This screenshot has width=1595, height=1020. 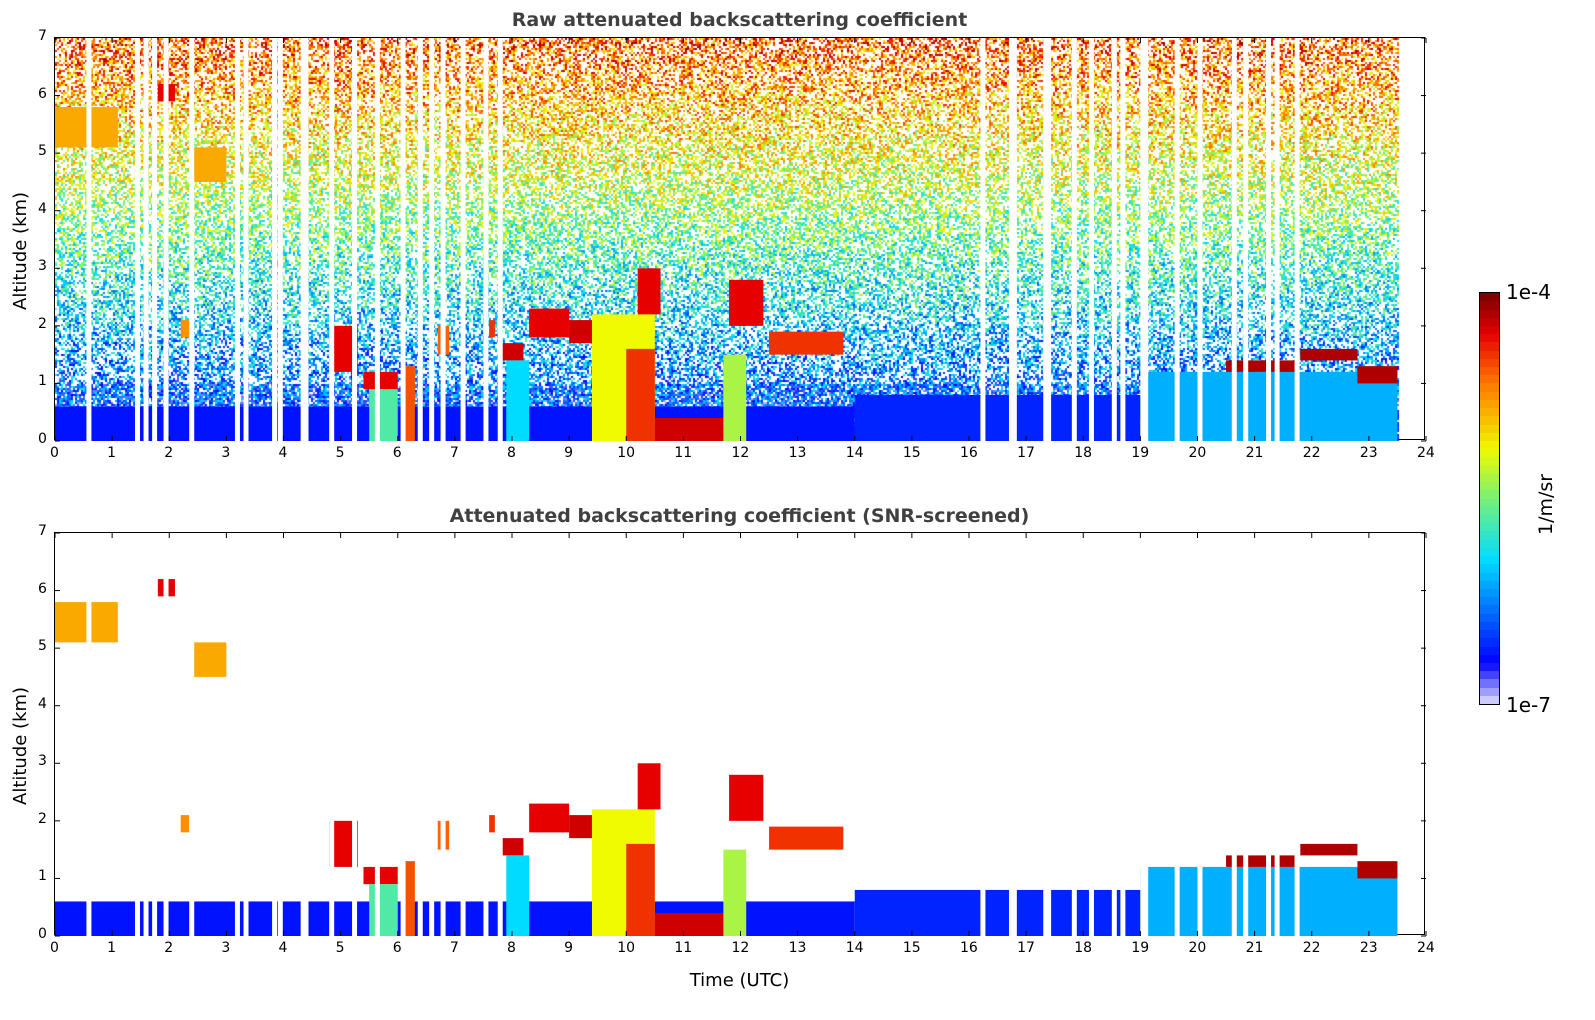 I want to click on x-tick-label: 9, so click(x=569, y=453).